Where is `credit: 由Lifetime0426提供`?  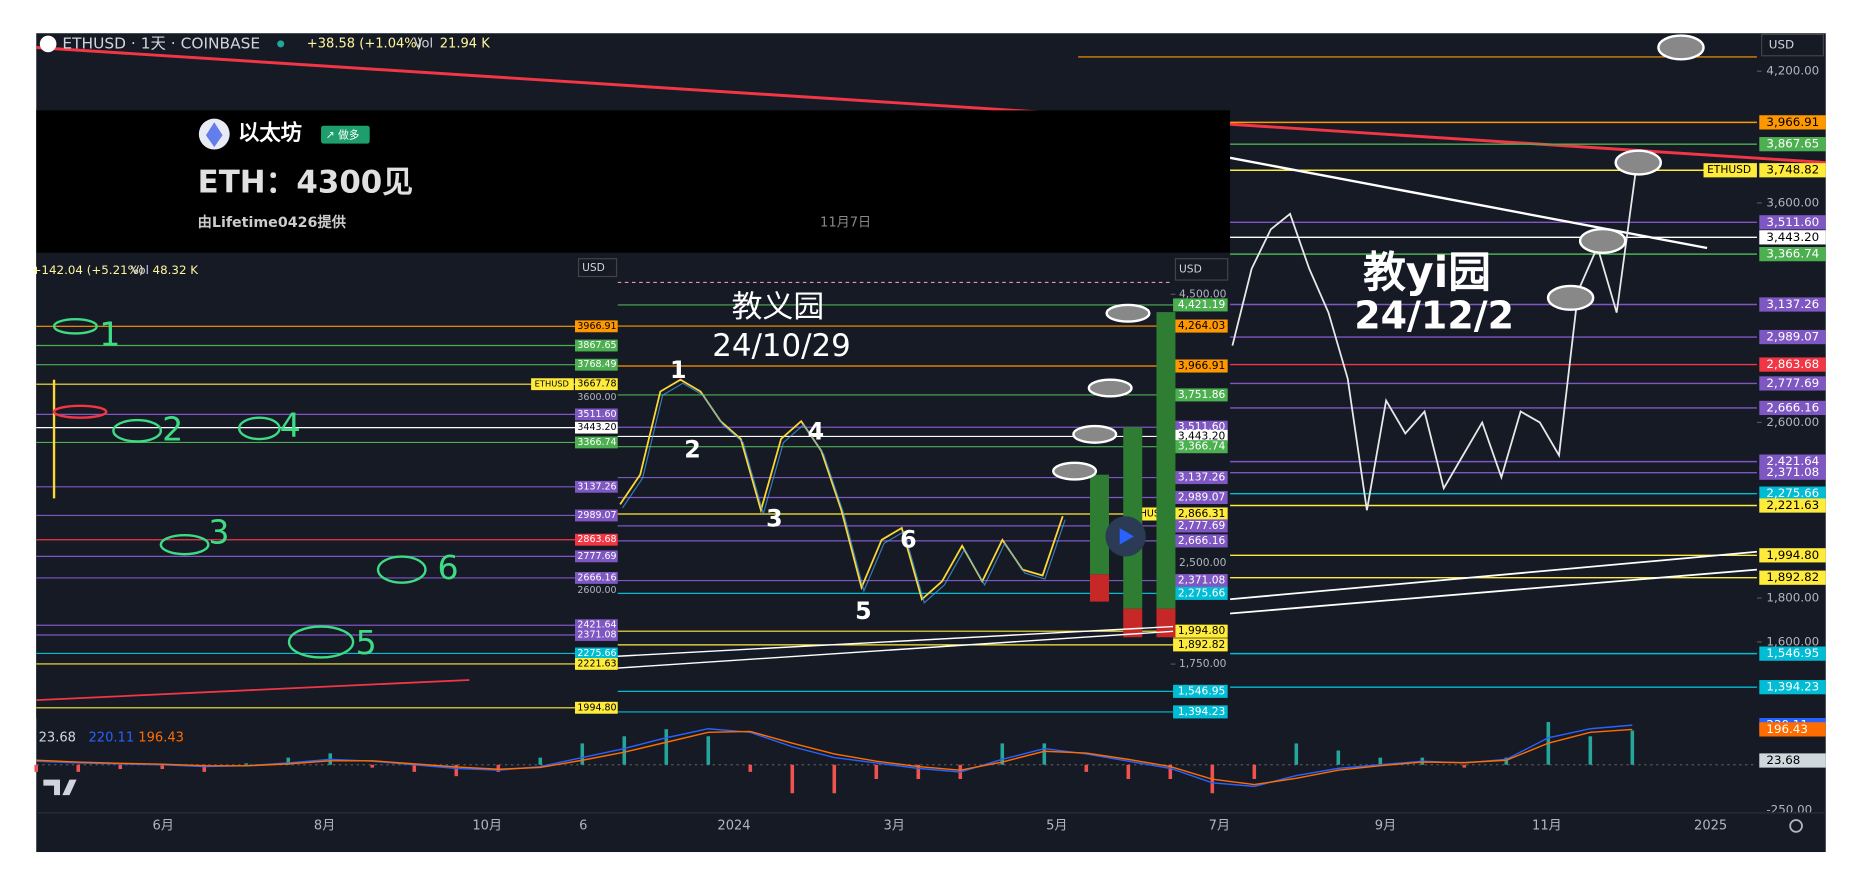
credit: 由Lifetime0426提供 is located at coordinates (272, 222).